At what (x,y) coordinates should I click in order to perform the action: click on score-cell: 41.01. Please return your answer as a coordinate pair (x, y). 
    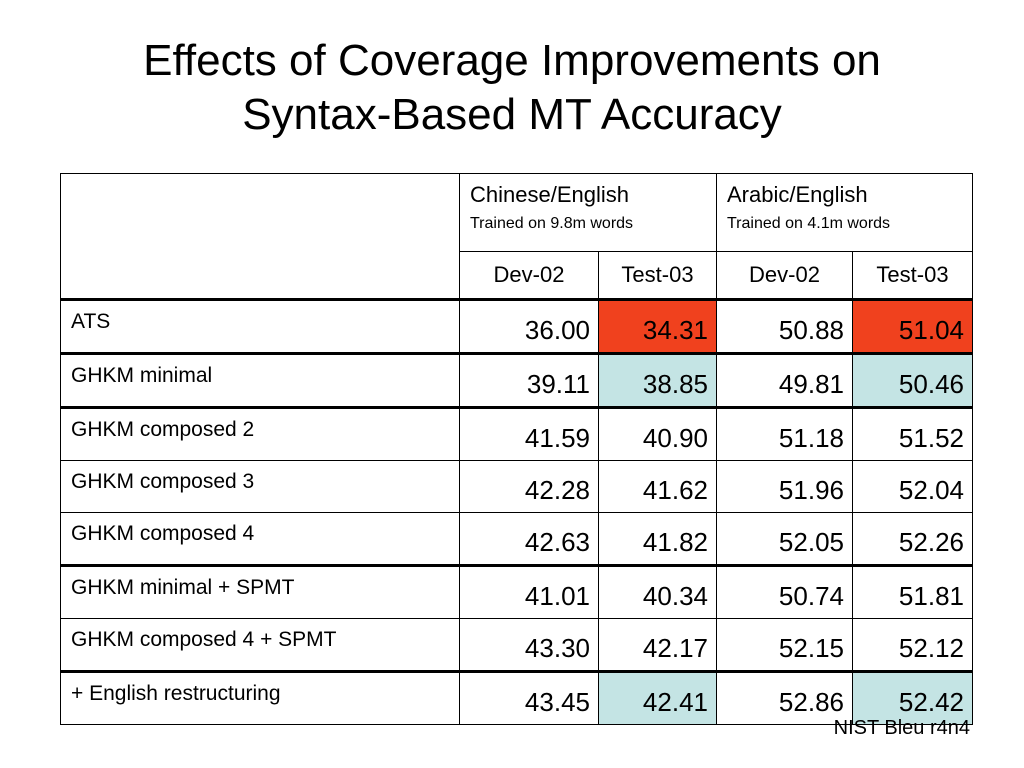
    Looking at the image, I should click on (529, 592).